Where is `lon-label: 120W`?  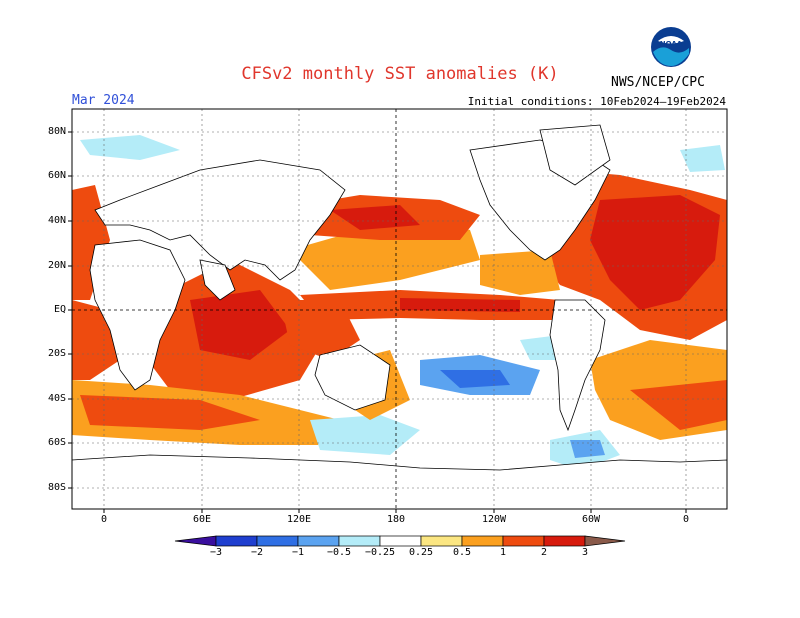
lon-label: 120W is located at coordinates (494, 519).